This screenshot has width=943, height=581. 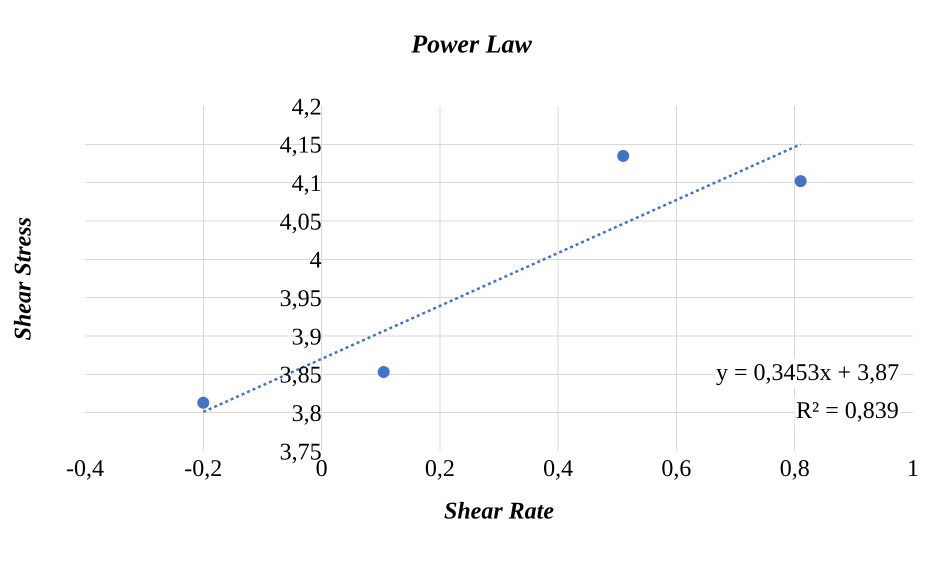 I want to click on y-tick-label: 4,05, so click(x=301, y=222).